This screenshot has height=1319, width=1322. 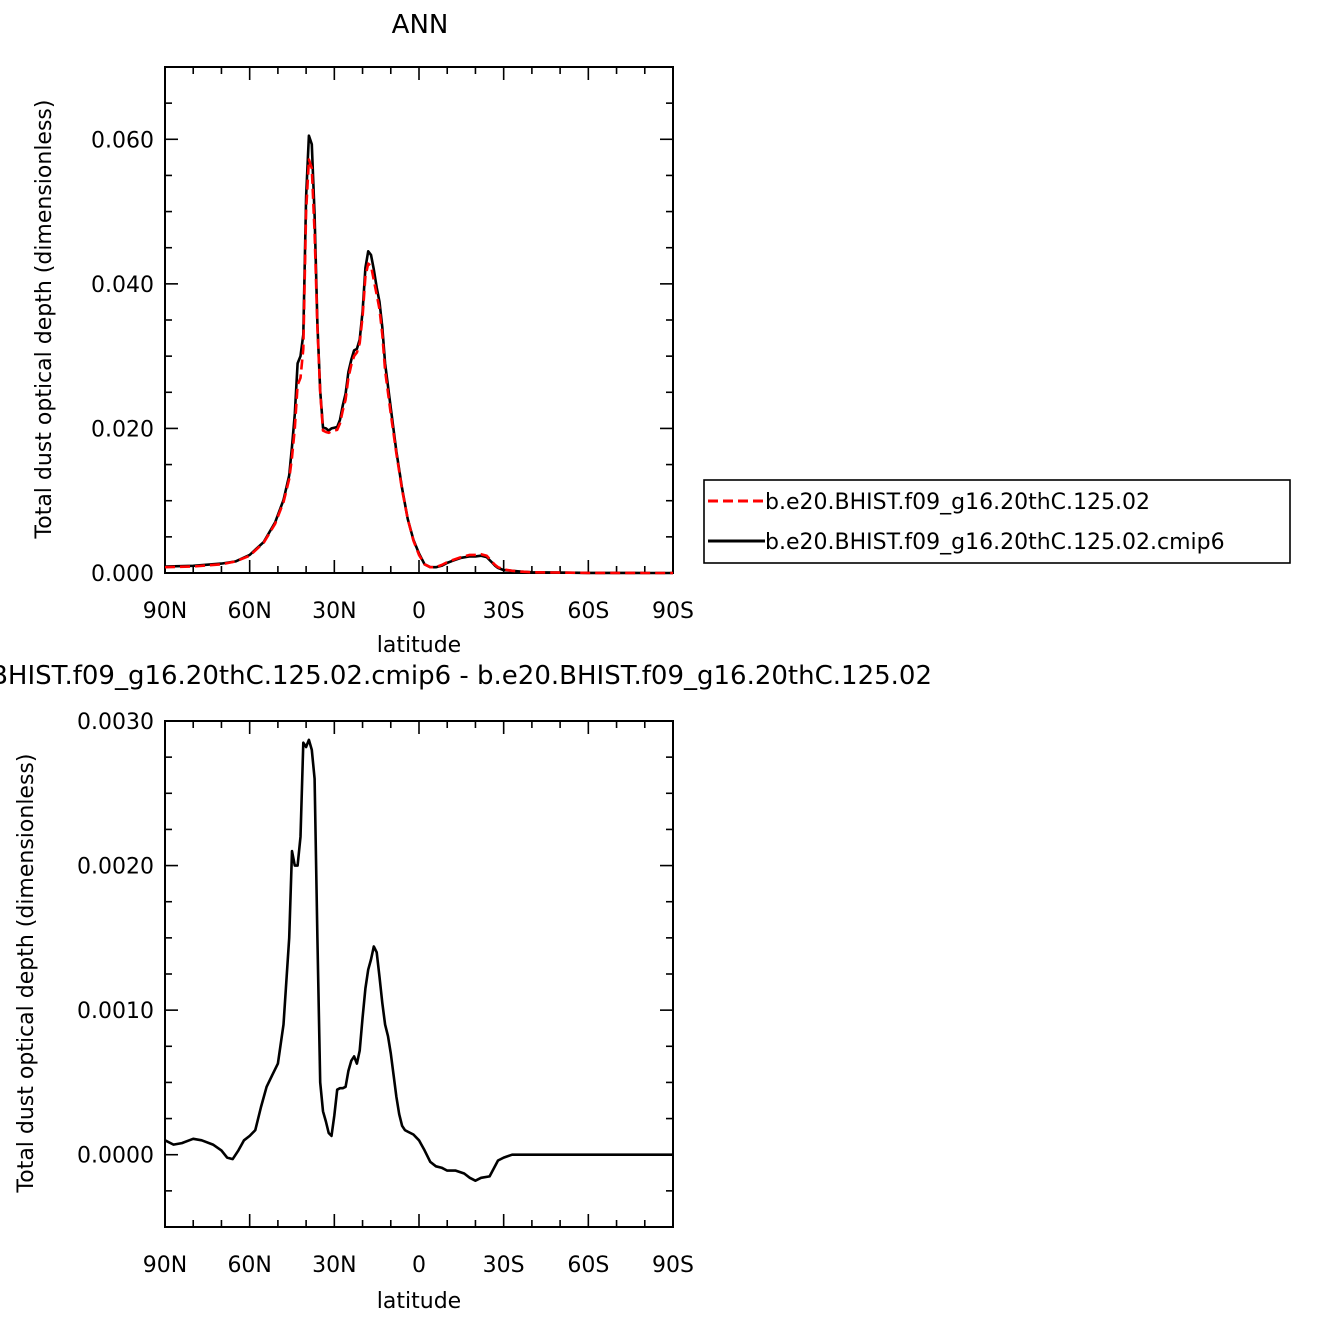 I want to click on y-tick-label: 0.0000, so click(x=115, y=1156).